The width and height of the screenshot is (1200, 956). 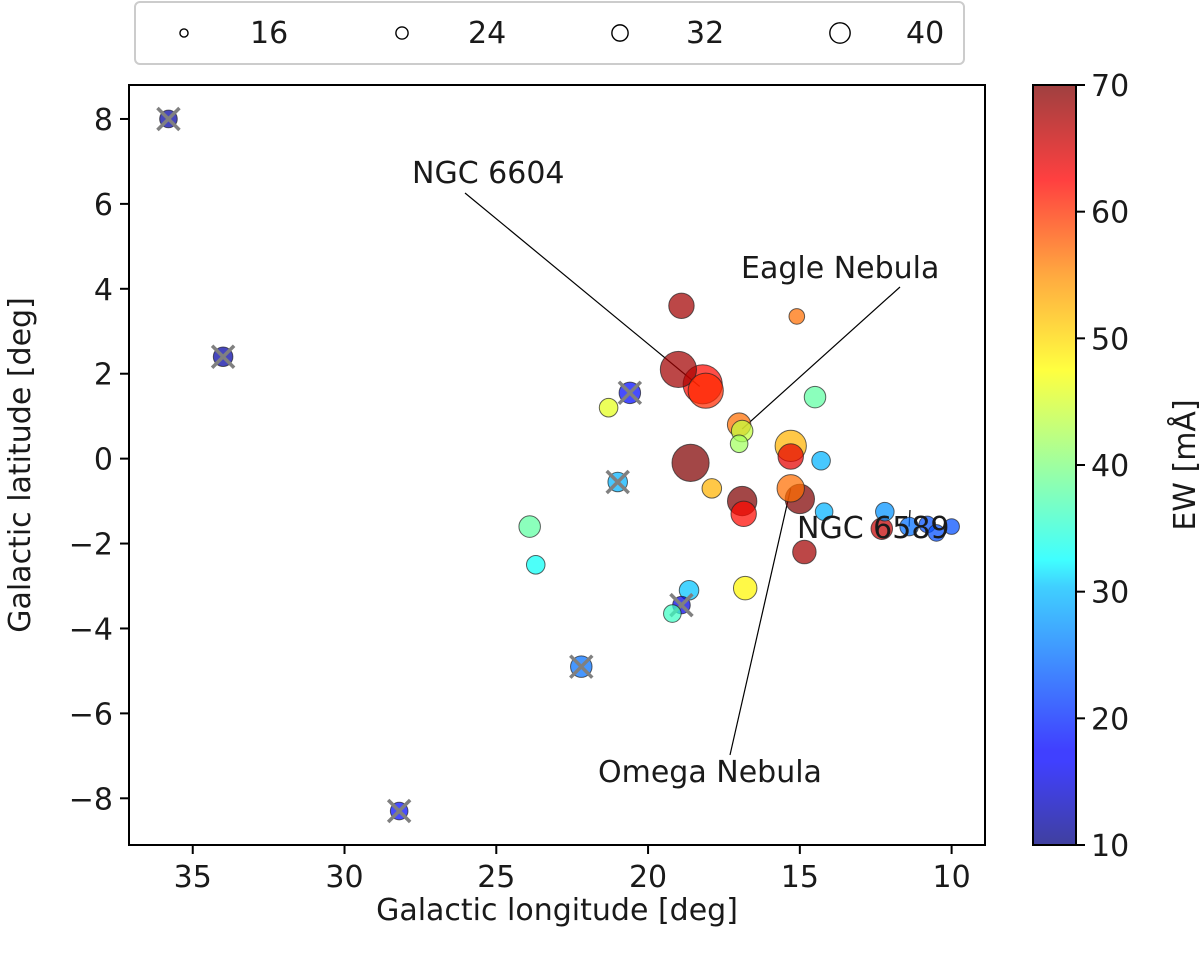 I want to click on colorbar-tick-label: 20, so click(x=1110, y=719).